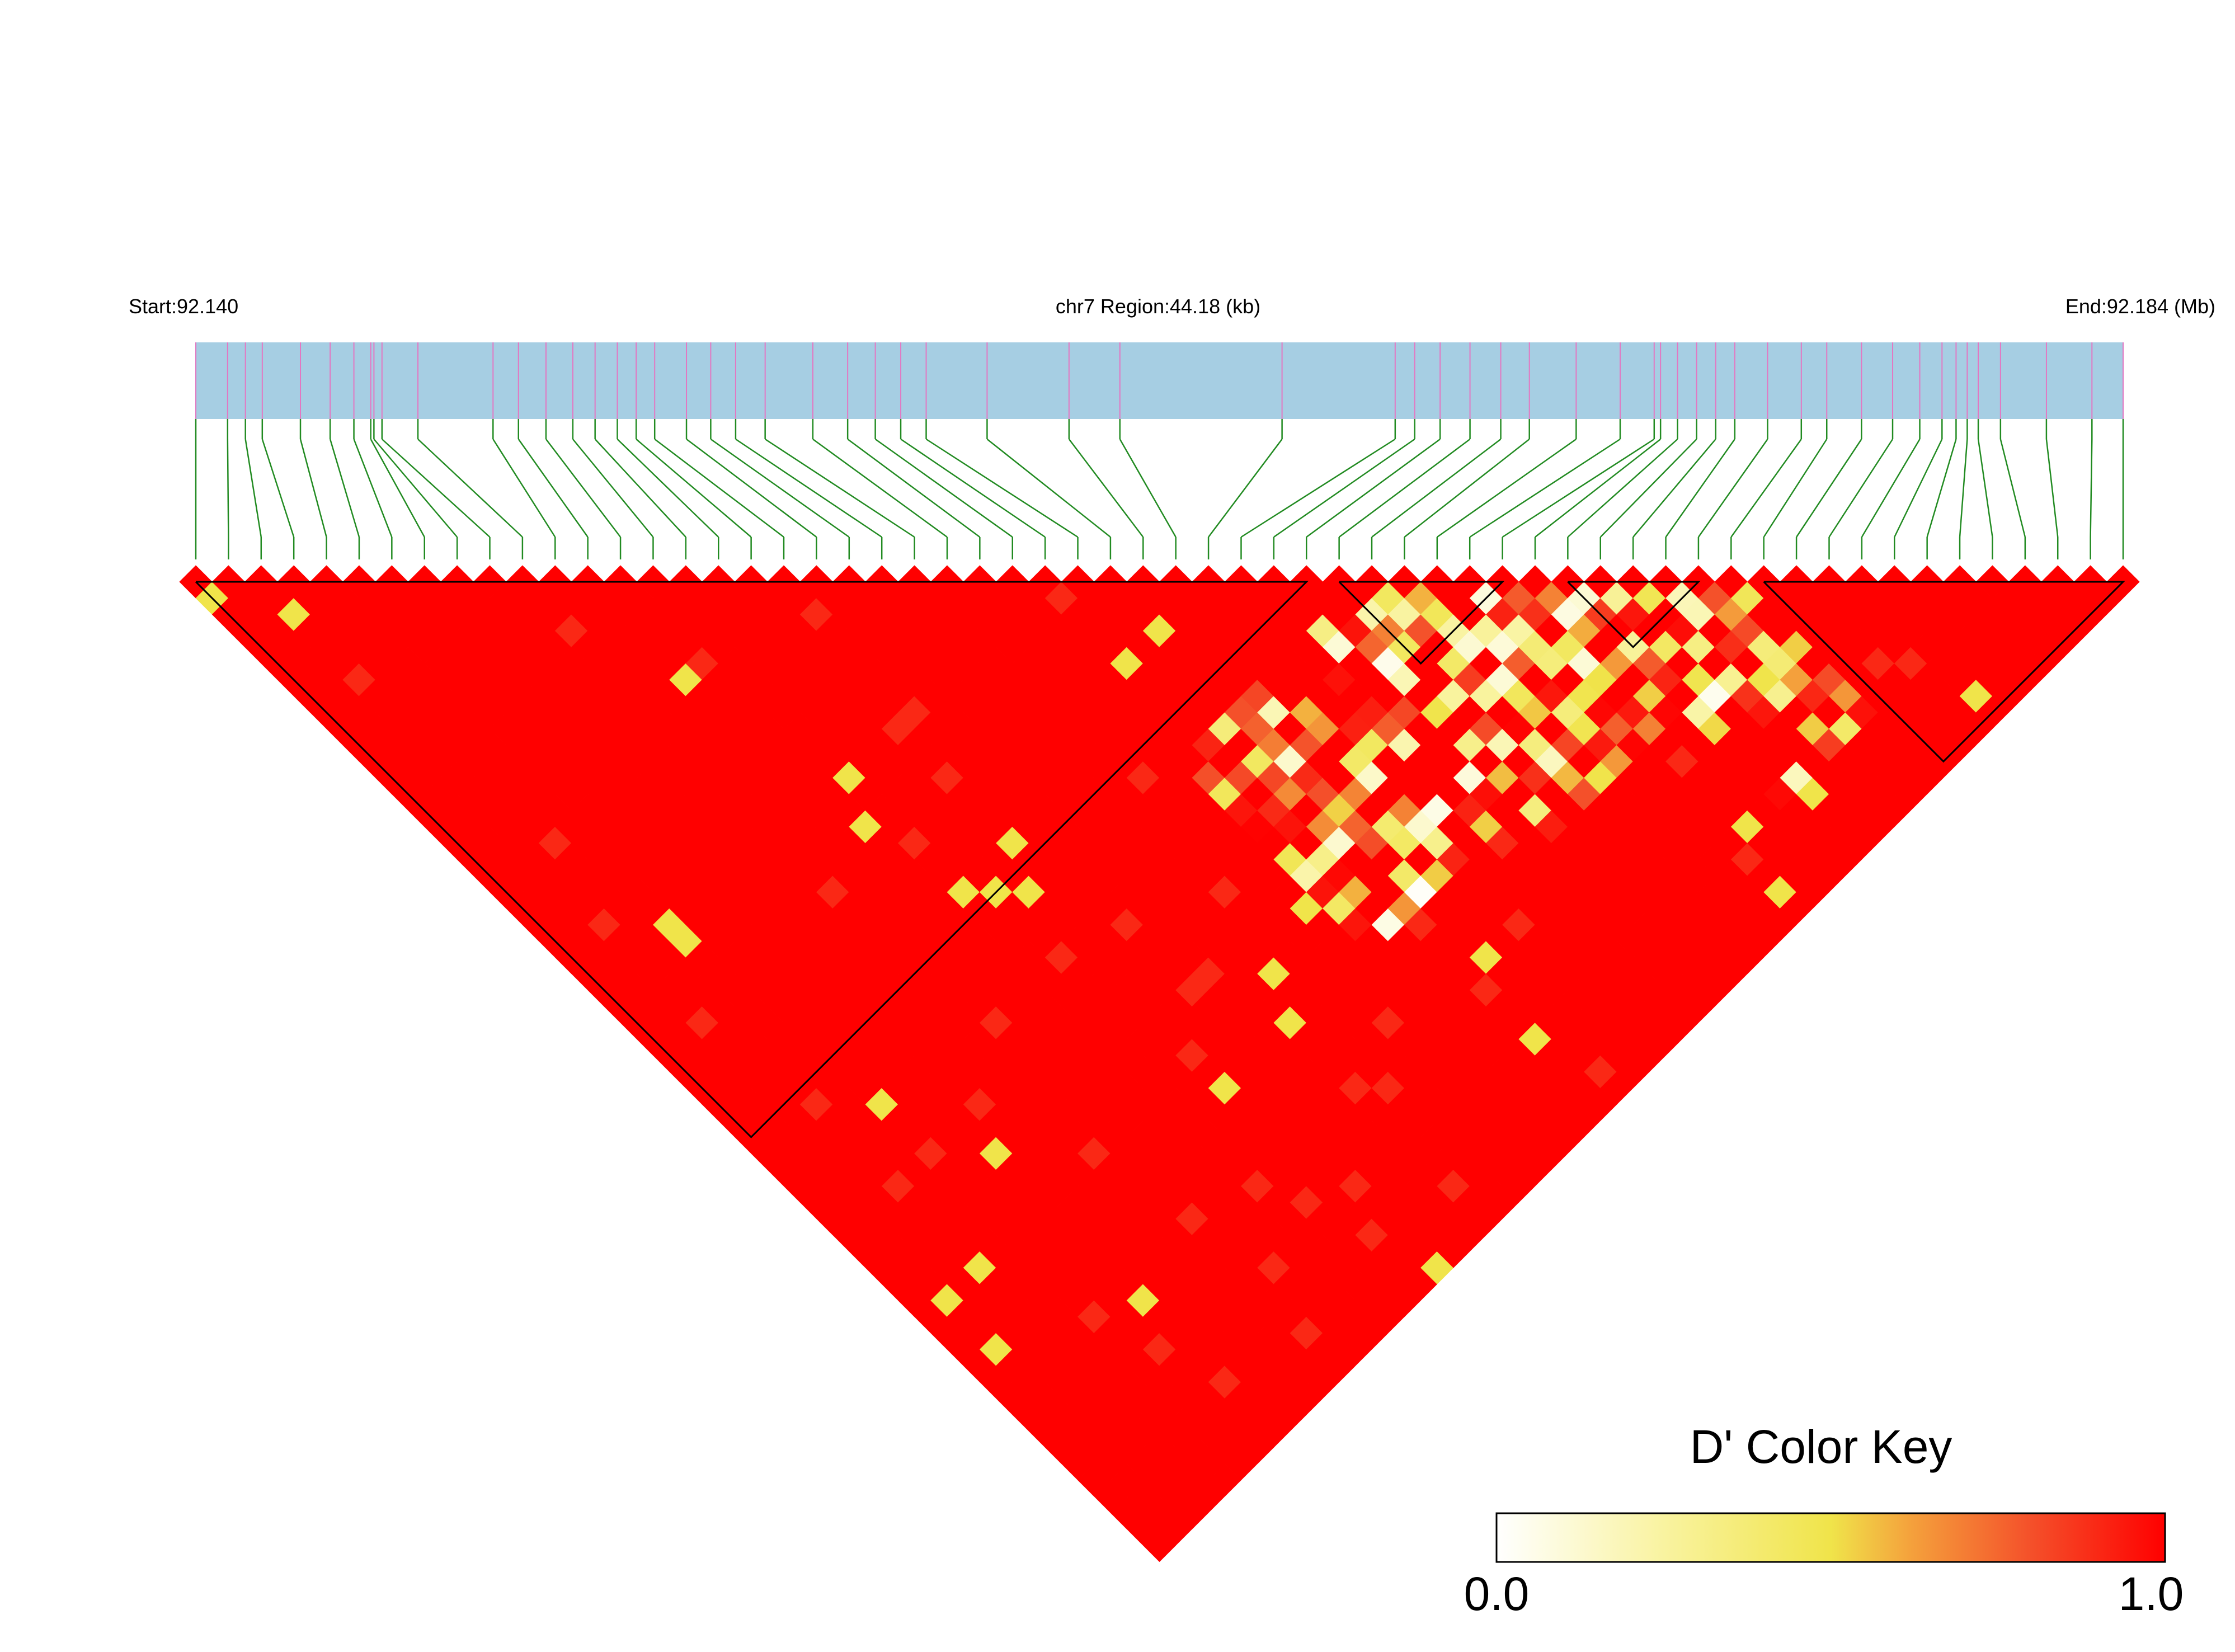 Image resolution: width=2235 pixels, height=1652 pixels. Describe the element at coordinates (1830, 1537) in the screenshot. I see `color-key-bar` at that location.